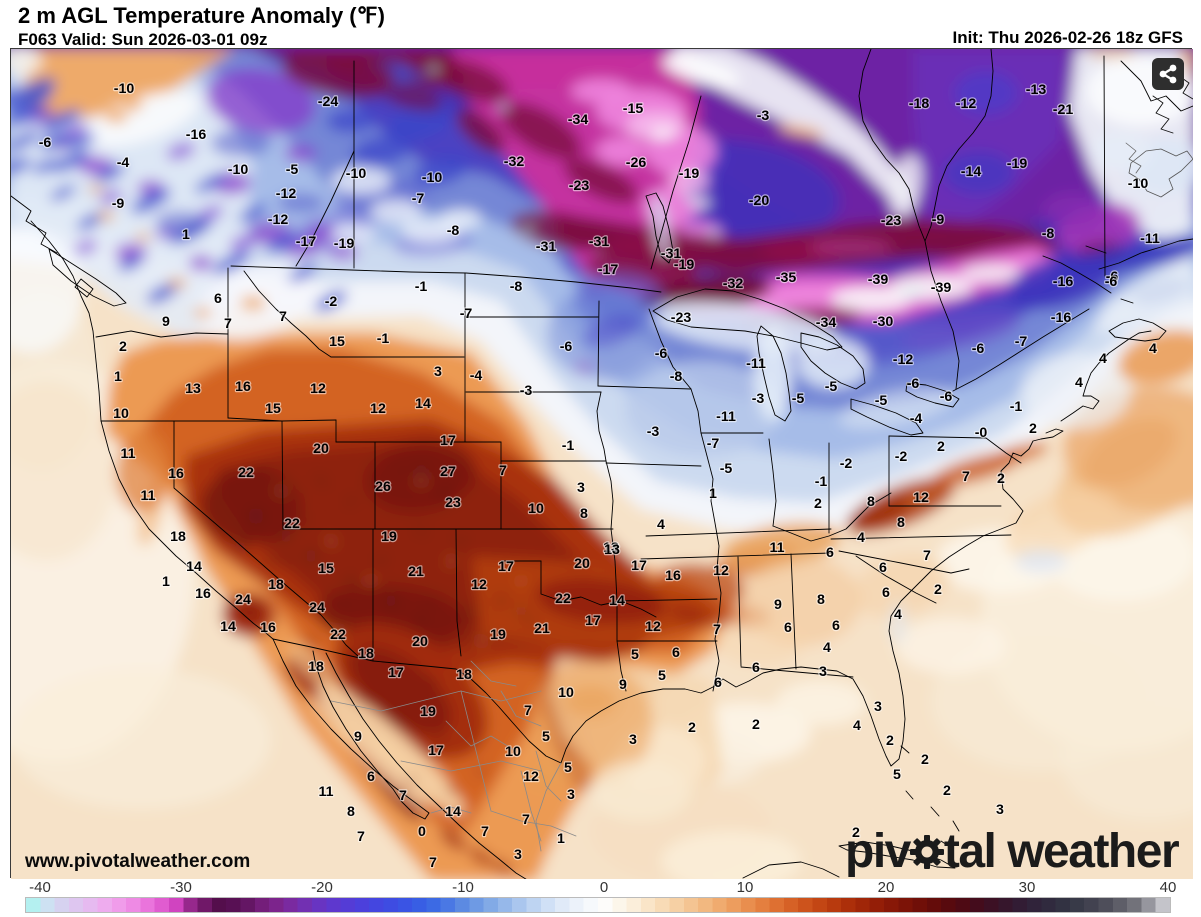 This screenshot has width=1201, height=917. I want to click on svg-text: 23, so click(453, 503).